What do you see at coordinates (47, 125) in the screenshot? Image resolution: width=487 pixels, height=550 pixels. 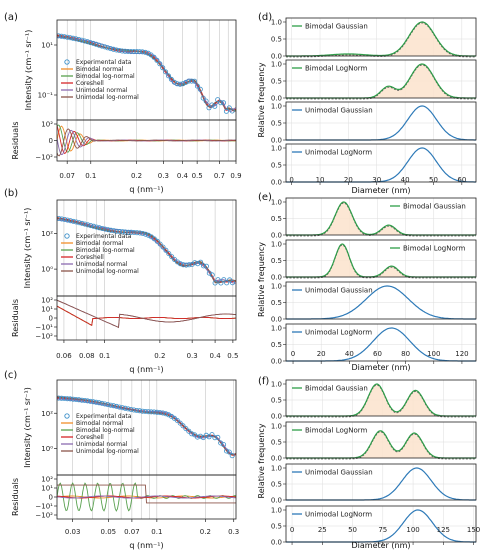 I see `y-tick-label: 10²` at bounding box center [47, 125].